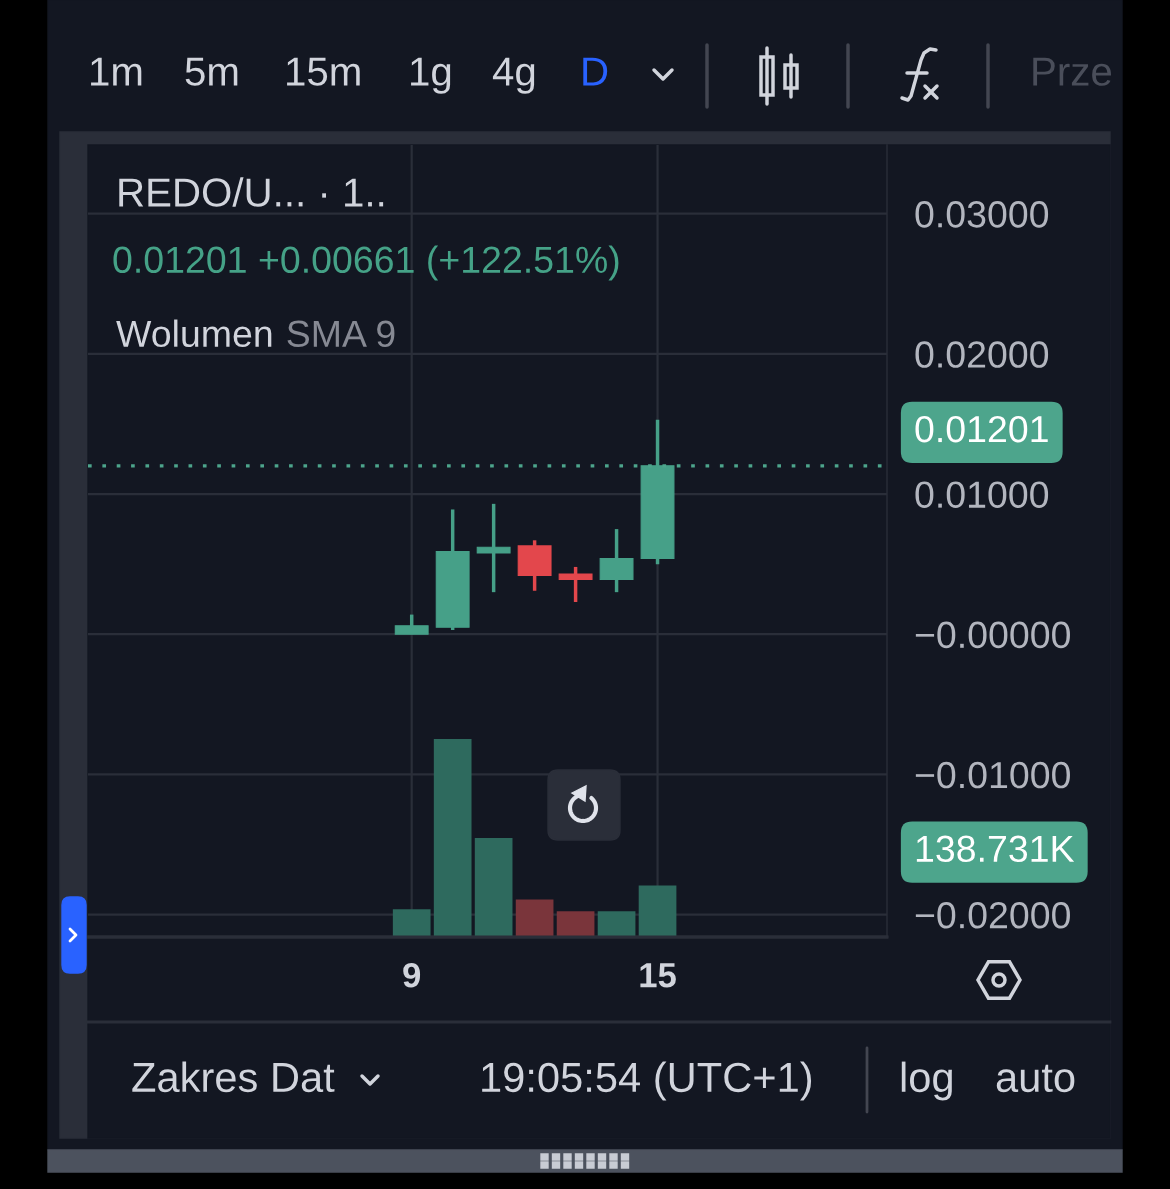 The height and width of the screenshot is (1189, 1170). What do you see at coordinates (992, 775) in the screenshot?
I see `y-tick-label: −0.01000` at bounding box center [992, 775].